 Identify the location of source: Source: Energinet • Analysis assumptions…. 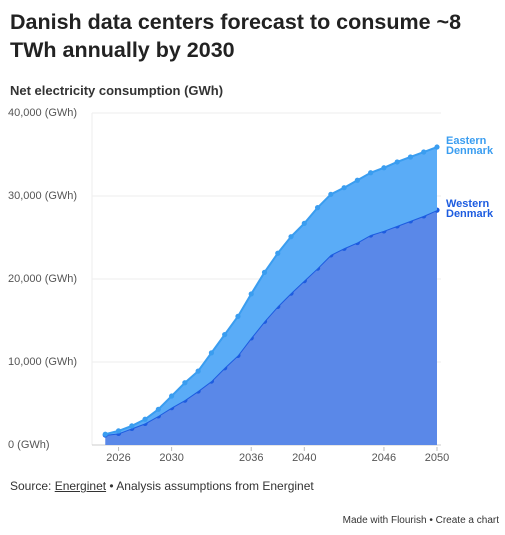
(162, 486).